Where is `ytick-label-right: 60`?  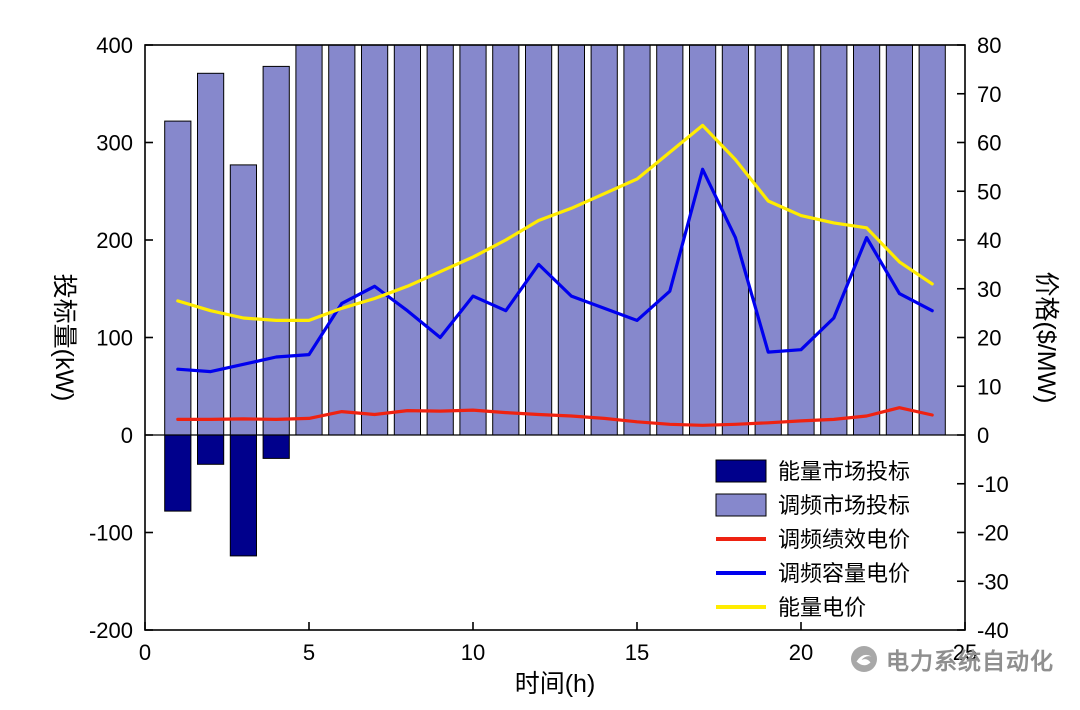 ytick-label-right: 60 is located at coordinates (989, 143).